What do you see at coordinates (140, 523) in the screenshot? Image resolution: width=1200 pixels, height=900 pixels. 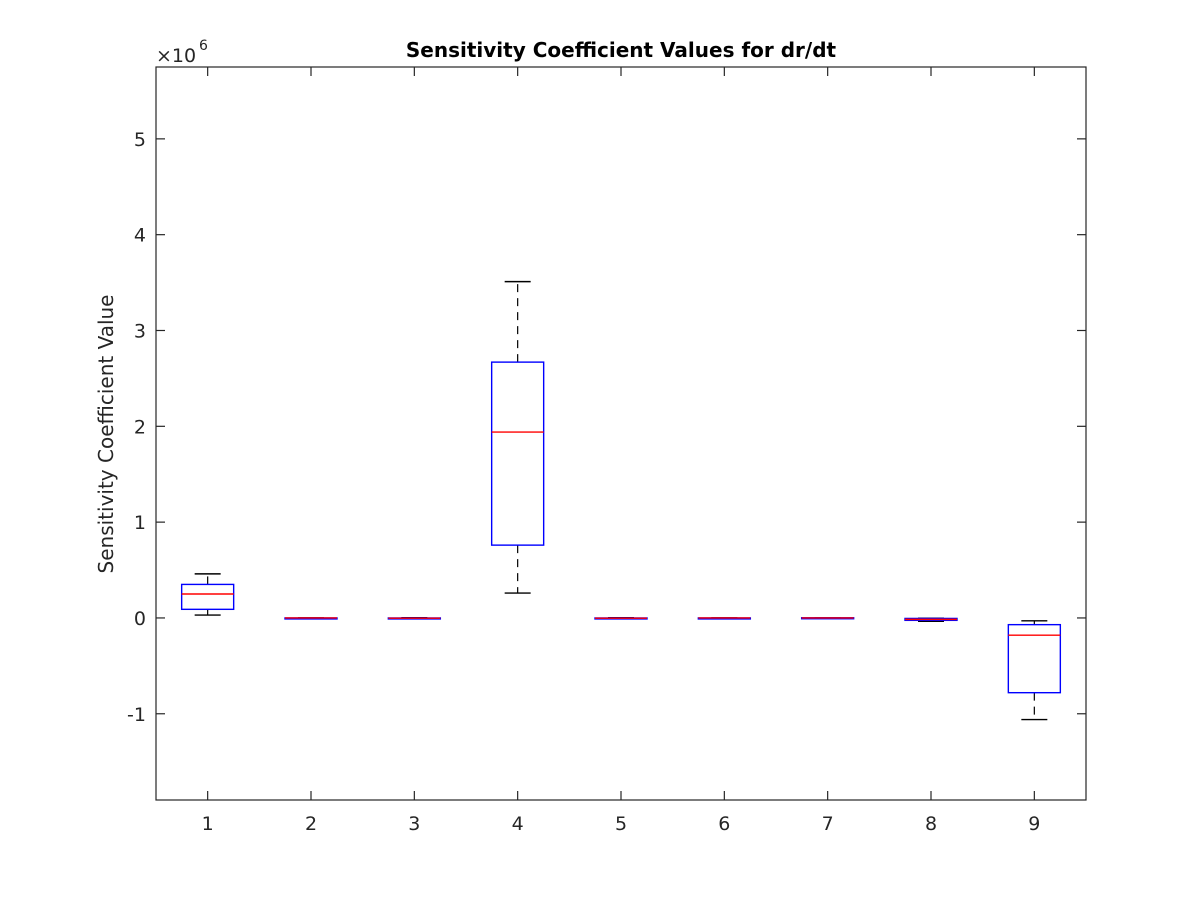 I see `y-tick-label: 1` at bounding box center [140, 523].